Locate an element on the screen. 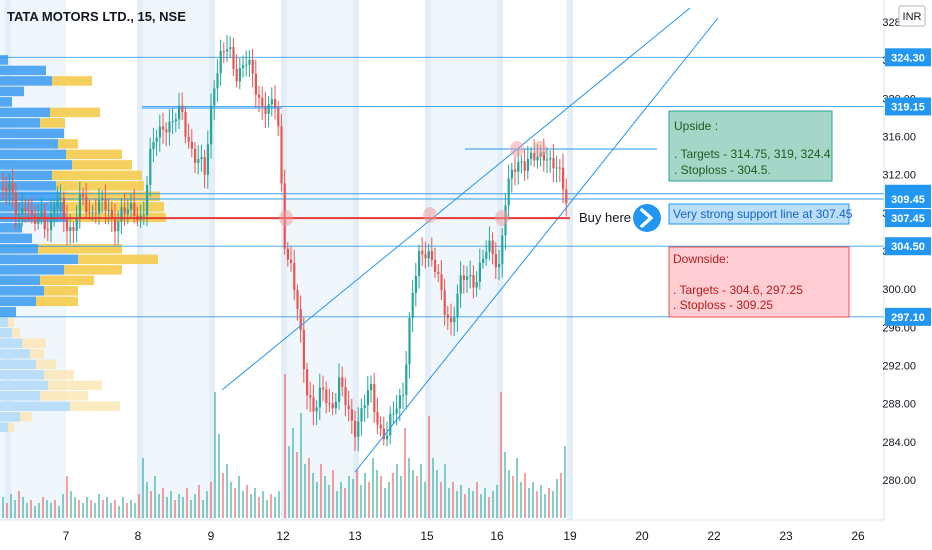  chevron-right-icon is located at coordinates (646, 218).